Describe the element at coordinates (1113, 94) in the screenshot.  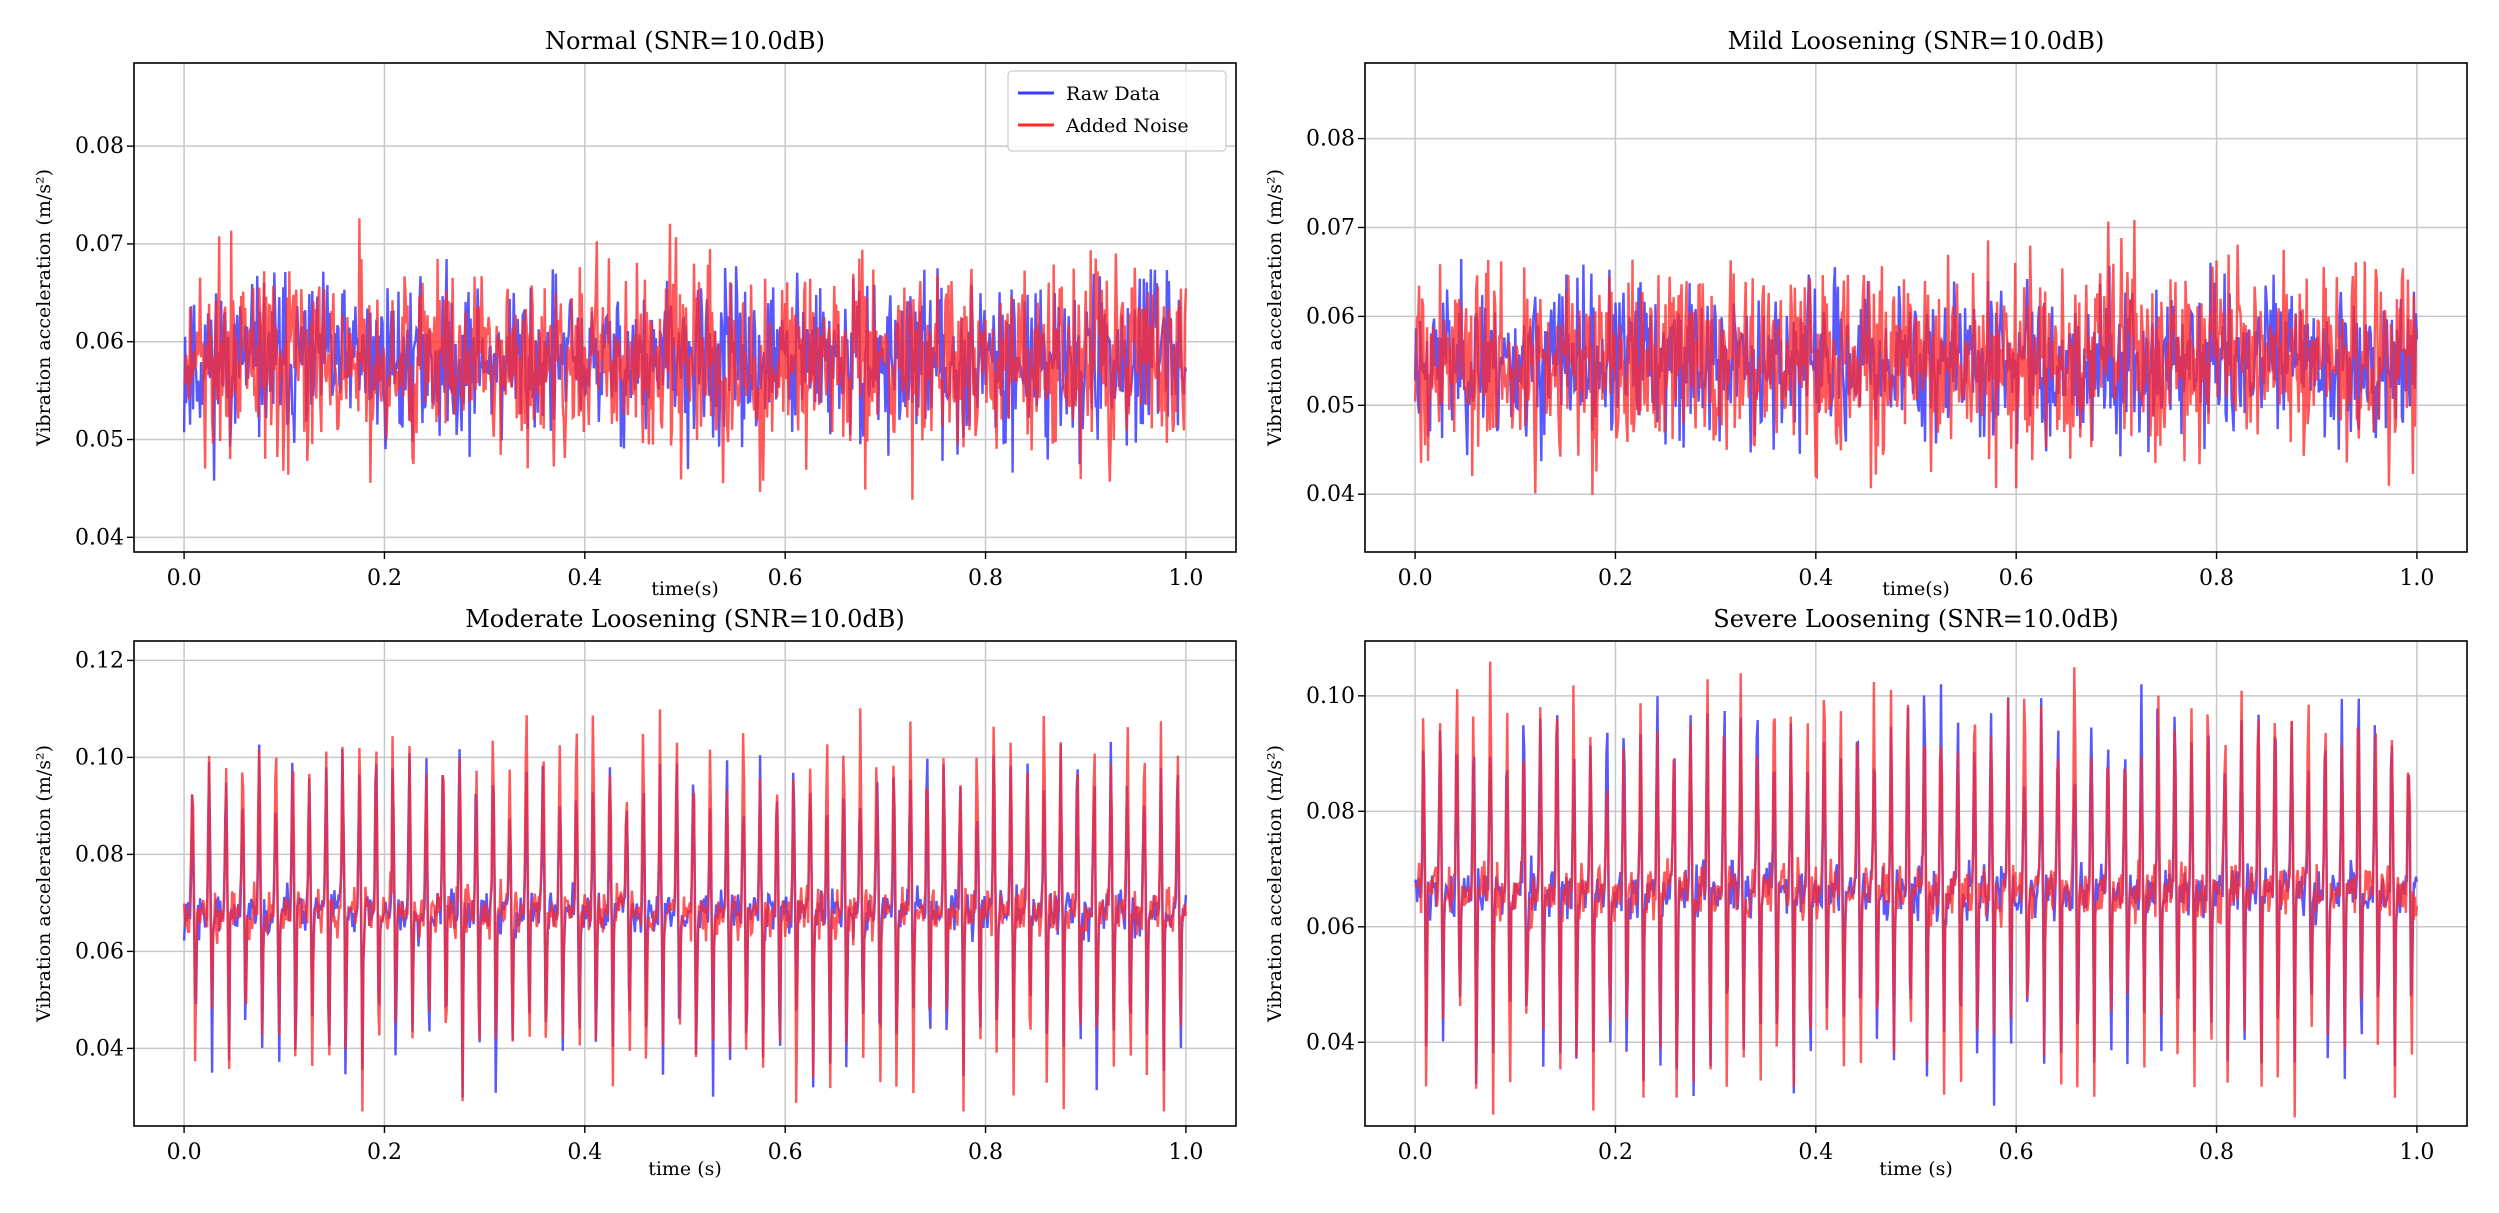
I see `legend-label: Raw Data` at that location.